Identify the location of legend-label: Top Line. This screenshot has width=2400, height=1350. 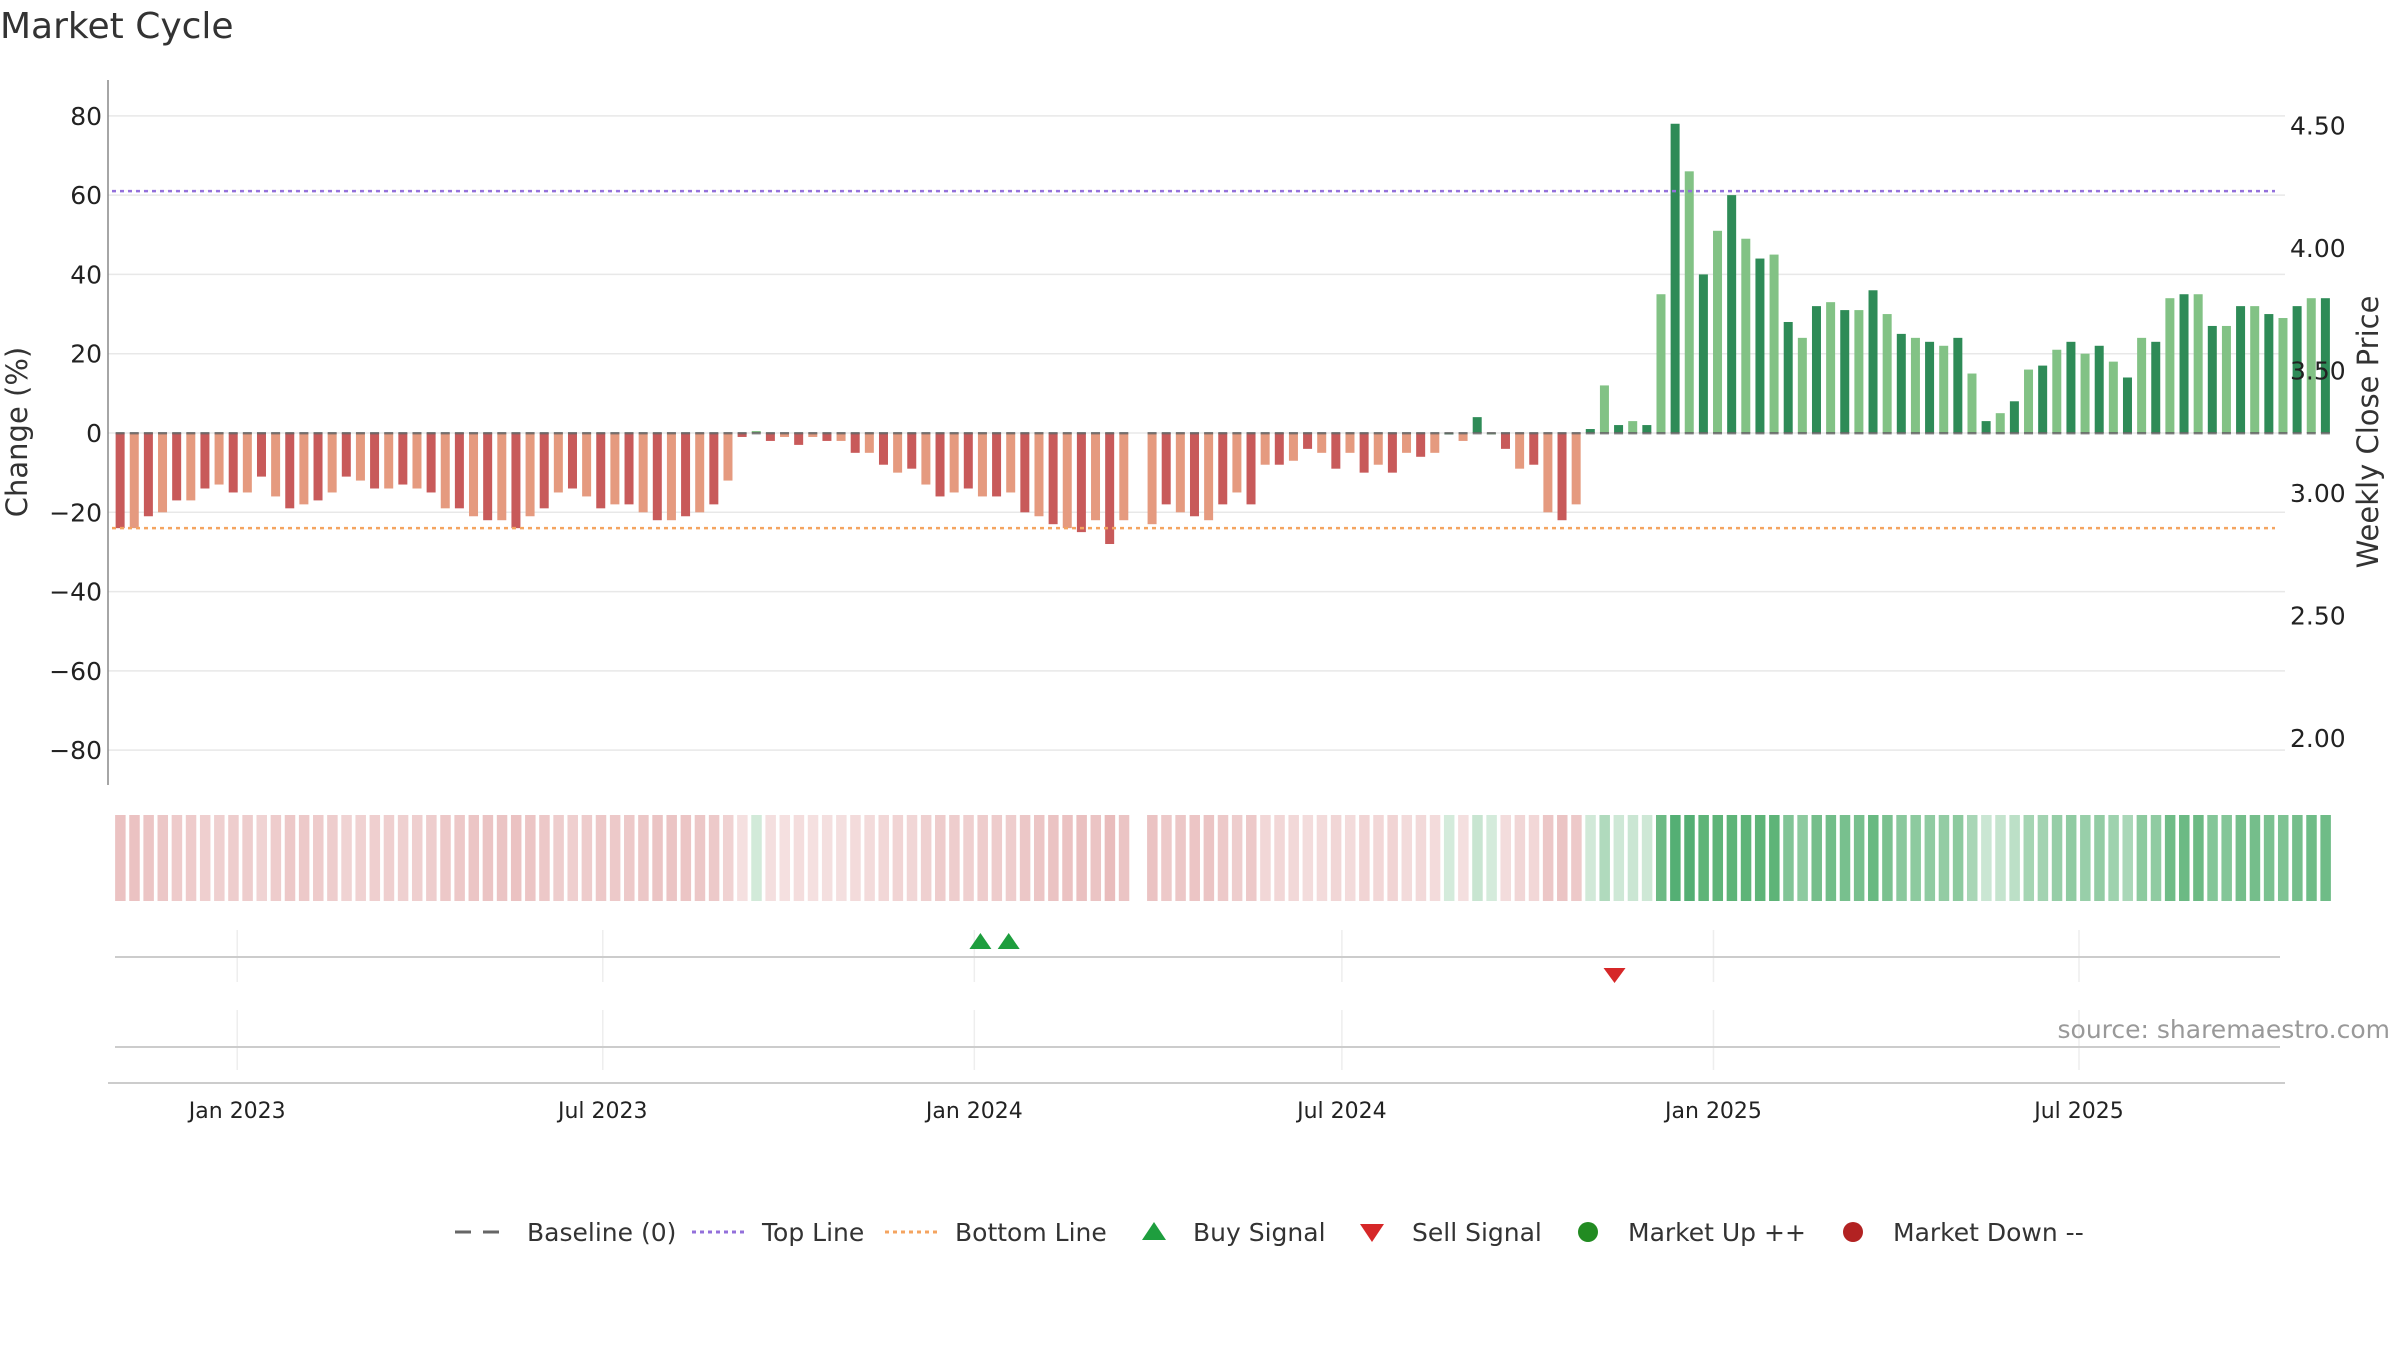
(812, 1232).